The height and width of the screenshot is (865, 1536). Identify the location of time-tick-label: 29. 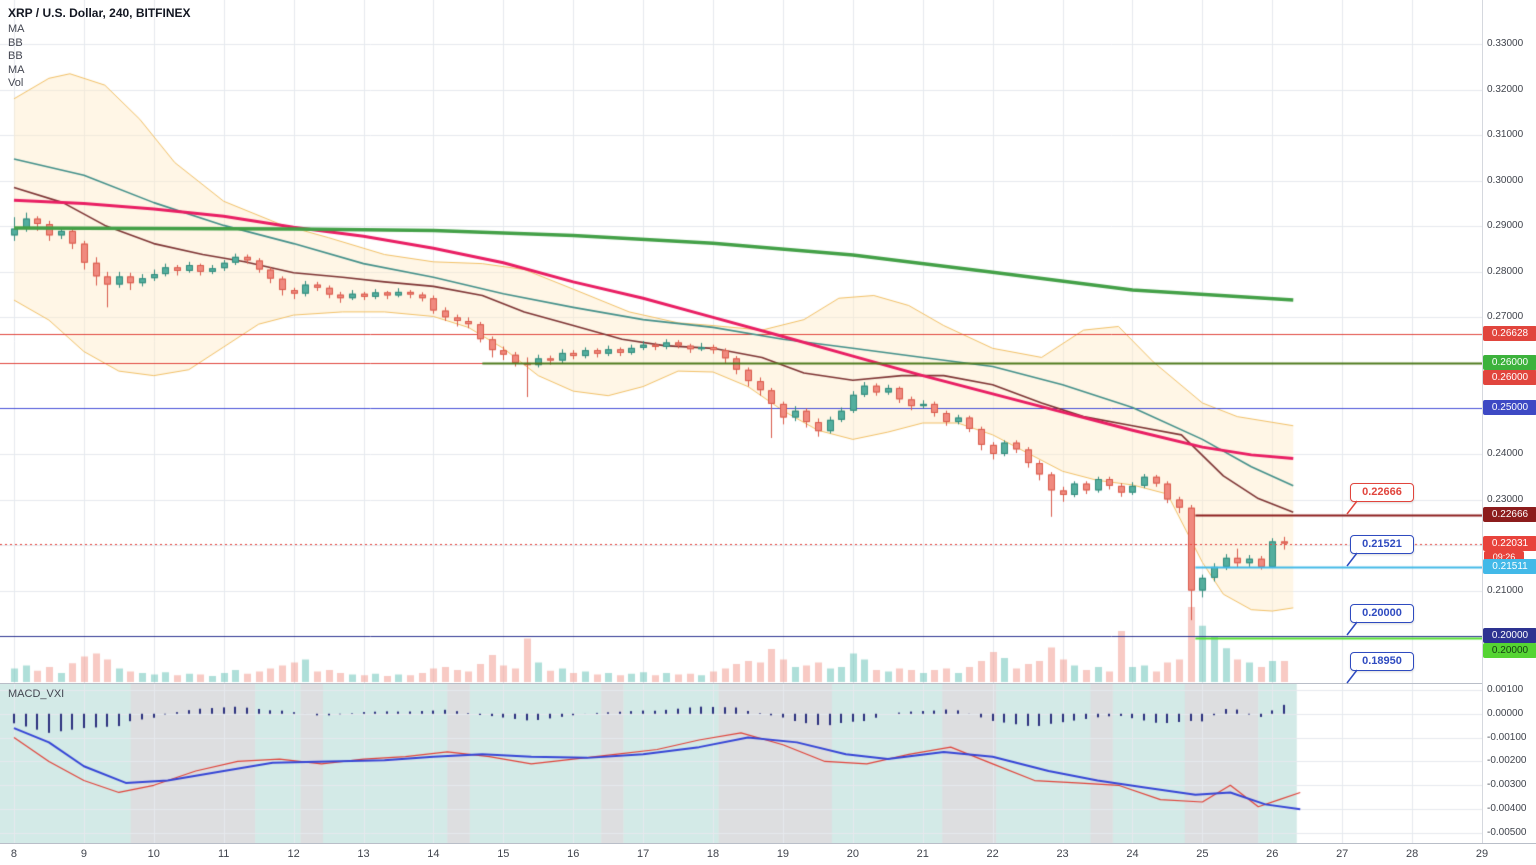
(1482, 854).